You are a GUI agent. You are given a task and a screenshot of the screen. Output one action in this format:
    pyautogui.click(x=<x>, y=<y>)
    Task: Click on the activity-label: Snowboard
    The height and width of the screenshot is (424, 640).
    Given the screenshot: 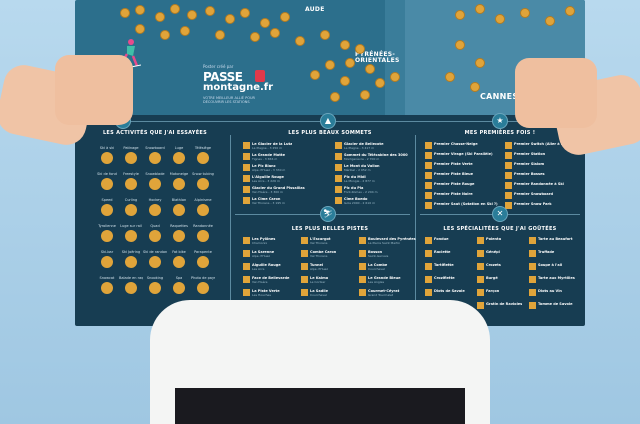 What is the action you would take?
    pyautogui.click(x=155, y=148)
    